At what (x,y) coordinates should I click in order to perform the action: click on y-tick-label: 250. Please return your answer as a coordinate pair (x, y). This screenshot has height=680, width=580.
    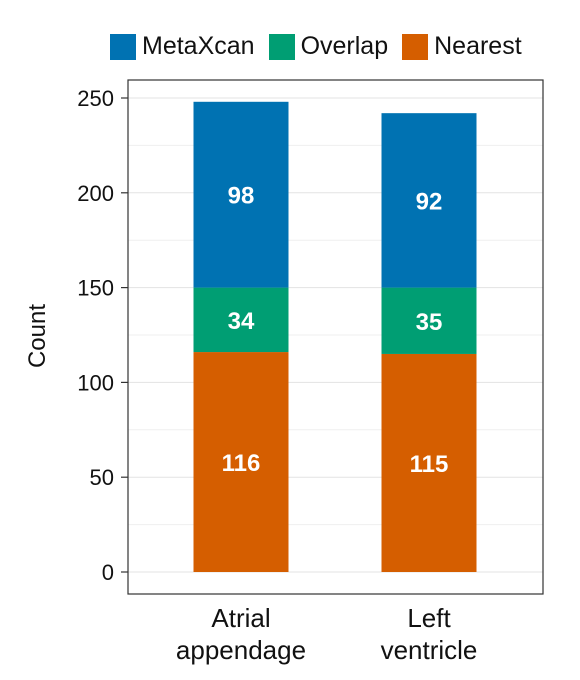
    Looking at the image, I should click on (95, 98).